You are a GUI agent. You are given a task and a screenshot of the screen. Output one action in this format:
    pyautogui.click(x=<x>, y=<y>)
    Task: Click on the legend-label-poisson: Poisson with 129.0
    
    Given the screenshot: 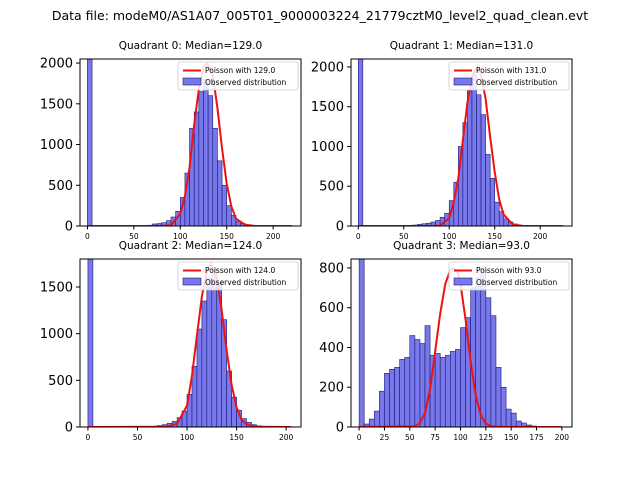 What is the action you would take?
    pyautogui.click(x=240, y=70)
    